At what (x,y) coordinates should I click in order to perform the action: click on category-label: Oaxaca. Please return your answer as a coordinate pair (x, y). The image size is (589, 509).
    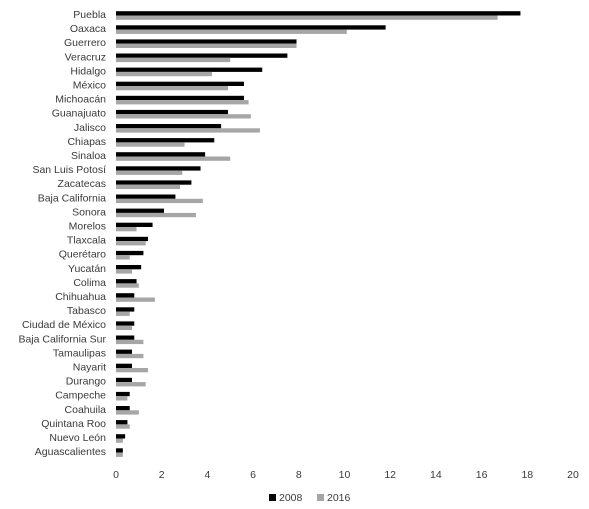
    Looking at the image, I should click on (88, 29).